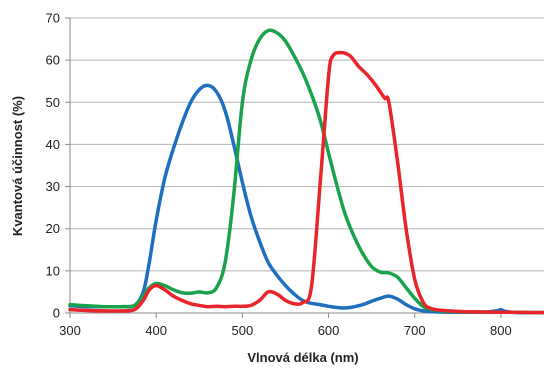 The image size is (544, 370). Describe the element at coordinates (53, 228) in the screenshot. I see `y-tick-label: 20` at that location.